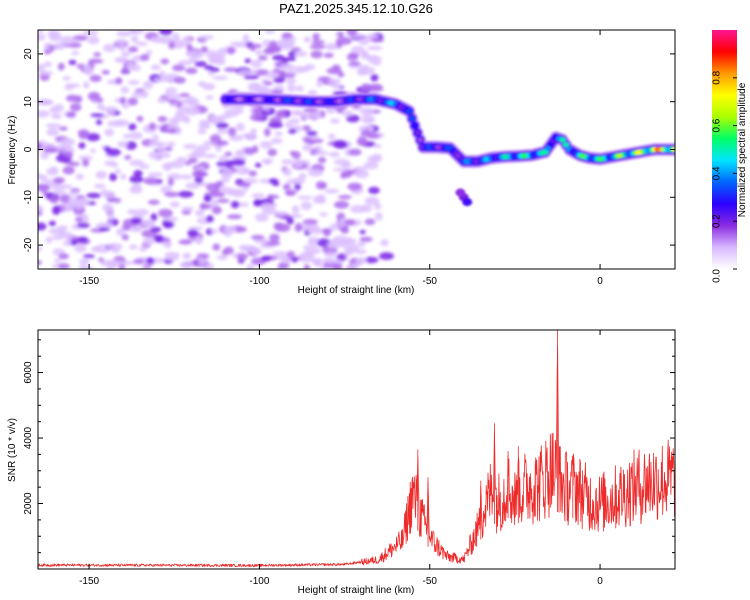 The height and width of the screenshot is (600, 750). What do you see at coordinates (259, 281) in the screenshot?
I see `x-tick-label: -100` at bounding box center [259, 281].